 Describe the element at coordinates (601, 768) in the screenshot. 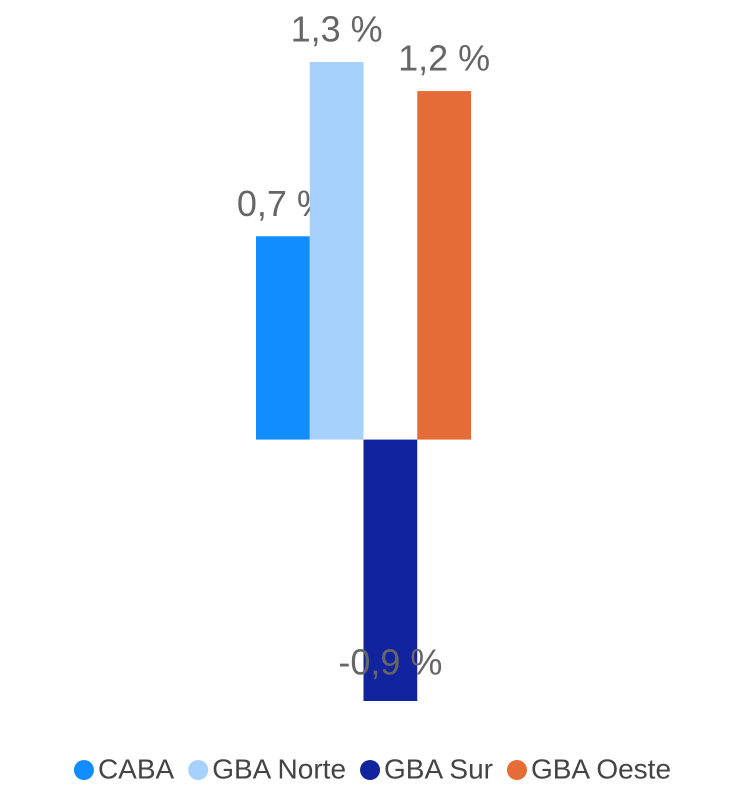

I see `legend-label: GBA Oeste` at that location.